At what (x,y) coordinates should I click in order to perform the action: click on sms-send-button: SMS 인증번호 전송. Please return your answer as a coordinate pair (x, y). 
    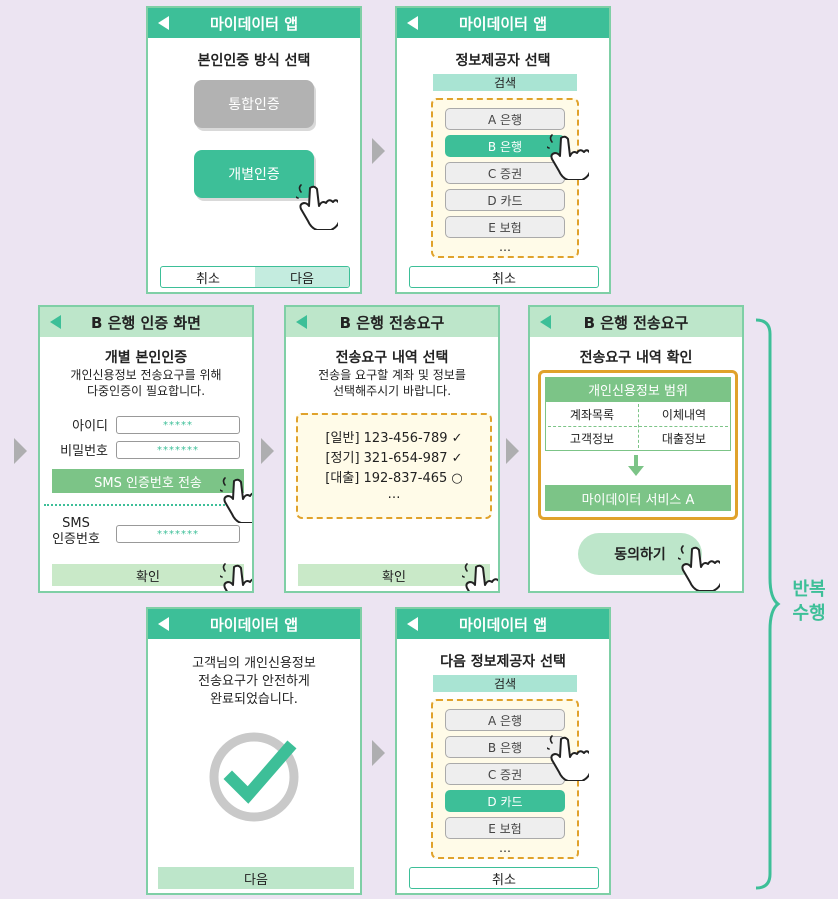
    Looking at the image, I should click on (148, 481).